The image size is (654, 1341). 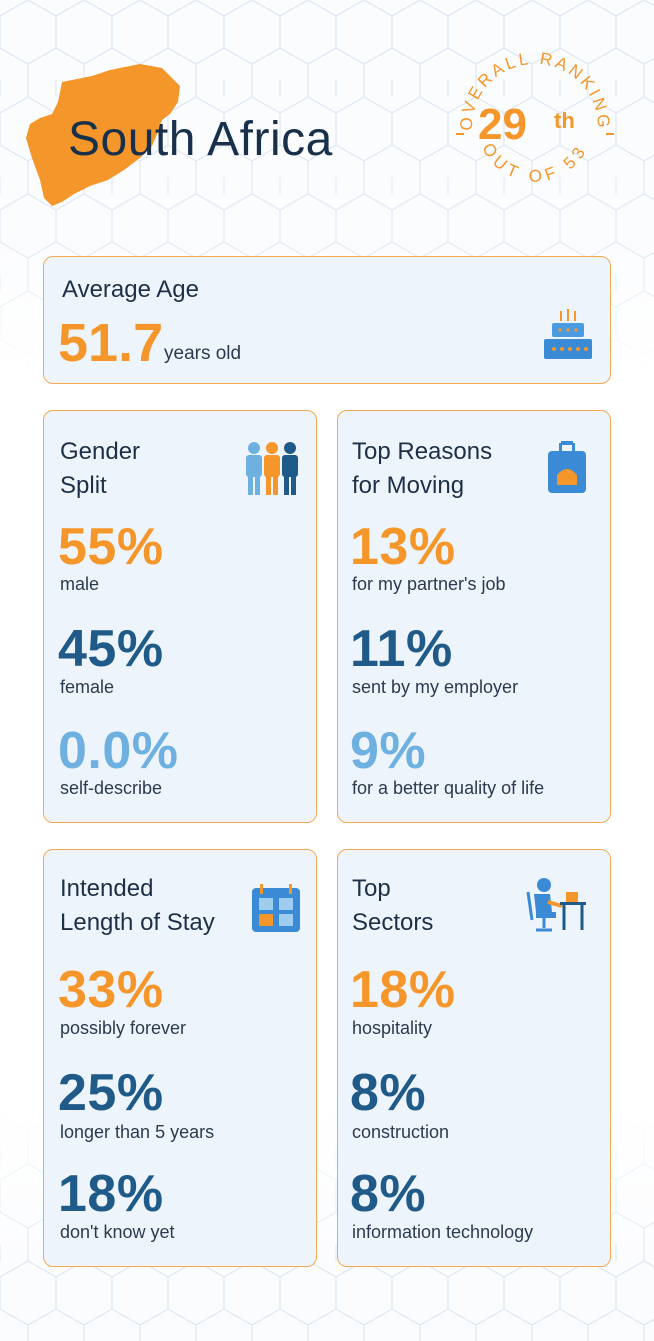 What do you see at coordinates (502, 124) in the screenshot?
I see `rank-number: 29` at bounding box center [502, 124].